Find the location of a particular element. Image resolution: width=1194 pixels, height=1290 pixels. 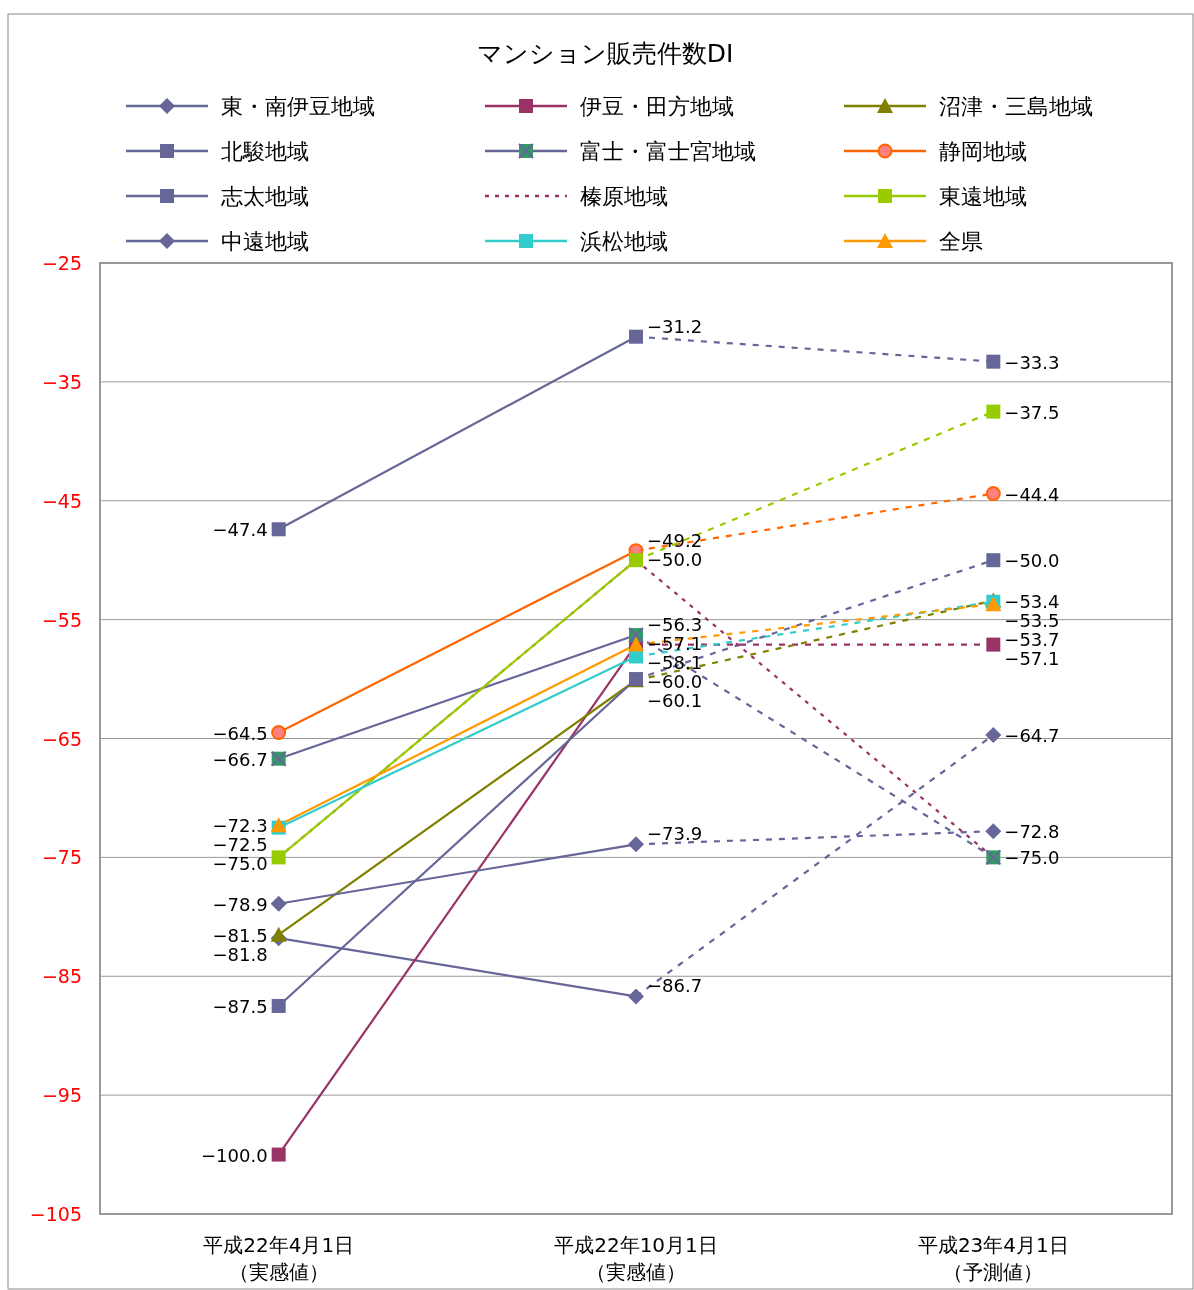

legend-label: 富士・富士宮地域 is located at coordinates (668, 151).